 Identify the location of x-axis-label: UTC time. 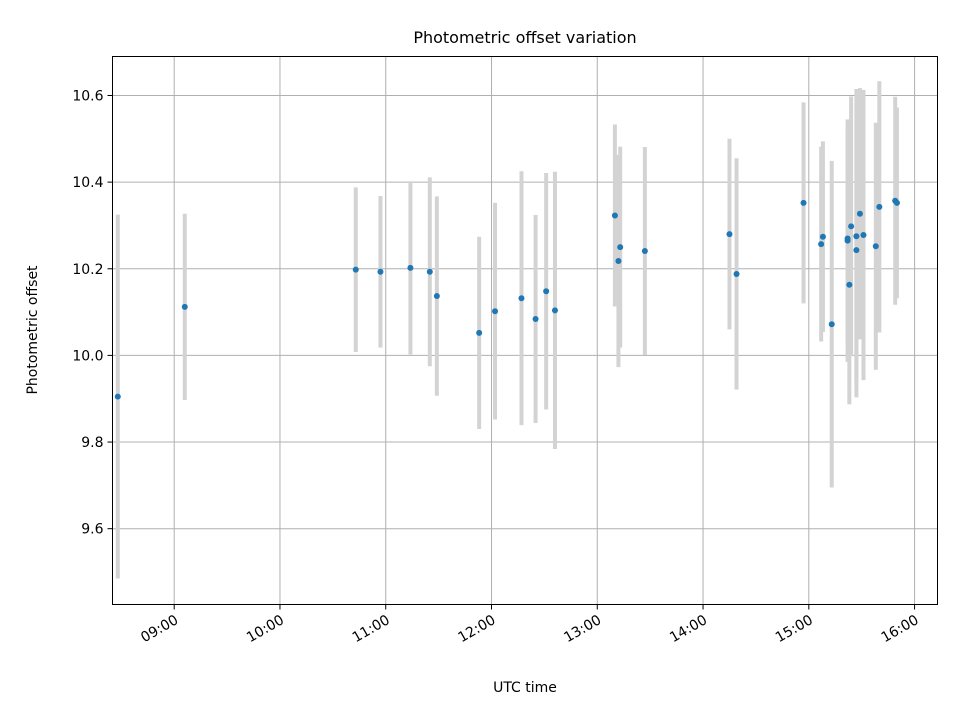
(525, 688).